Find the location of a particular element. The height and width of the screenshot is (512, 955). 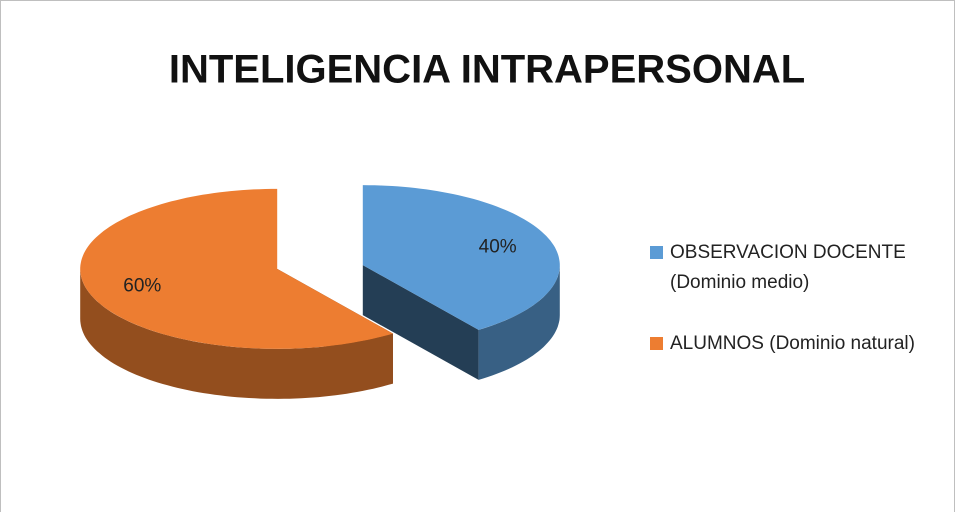

legend-label: ALUMNOS (Dominio natural) is located at coordinates (792, 343).